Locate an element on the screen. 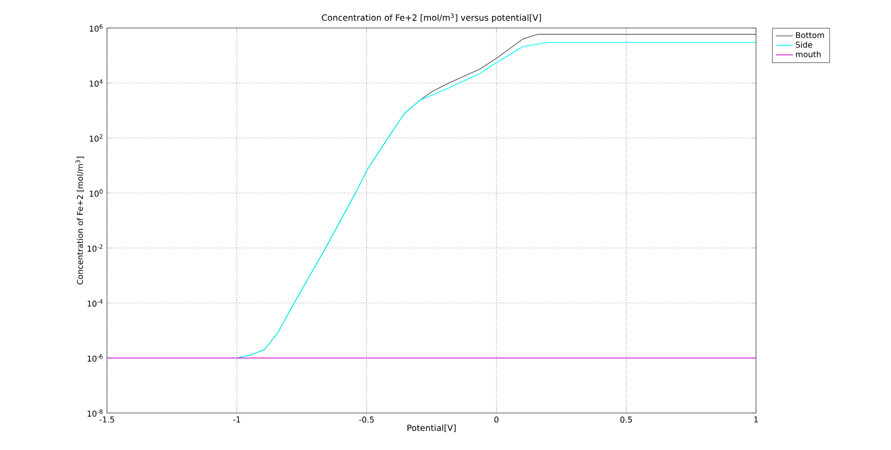 This screenshot has height=450, width=891. y-tick-label: 10$^{2}$ is located at coordinates (96, 138).